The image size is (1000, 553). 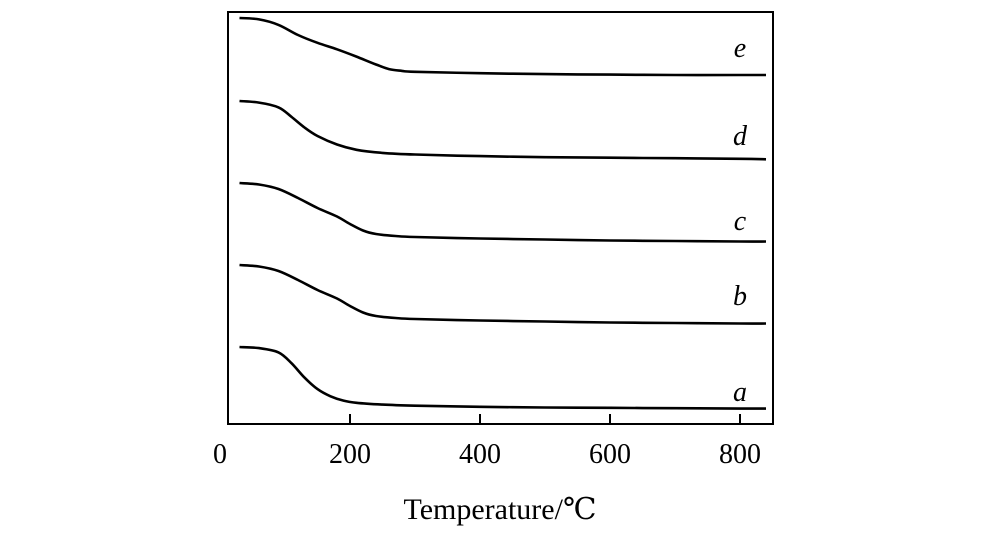 I want to click on series-line-a, so click(x=502, y=377).